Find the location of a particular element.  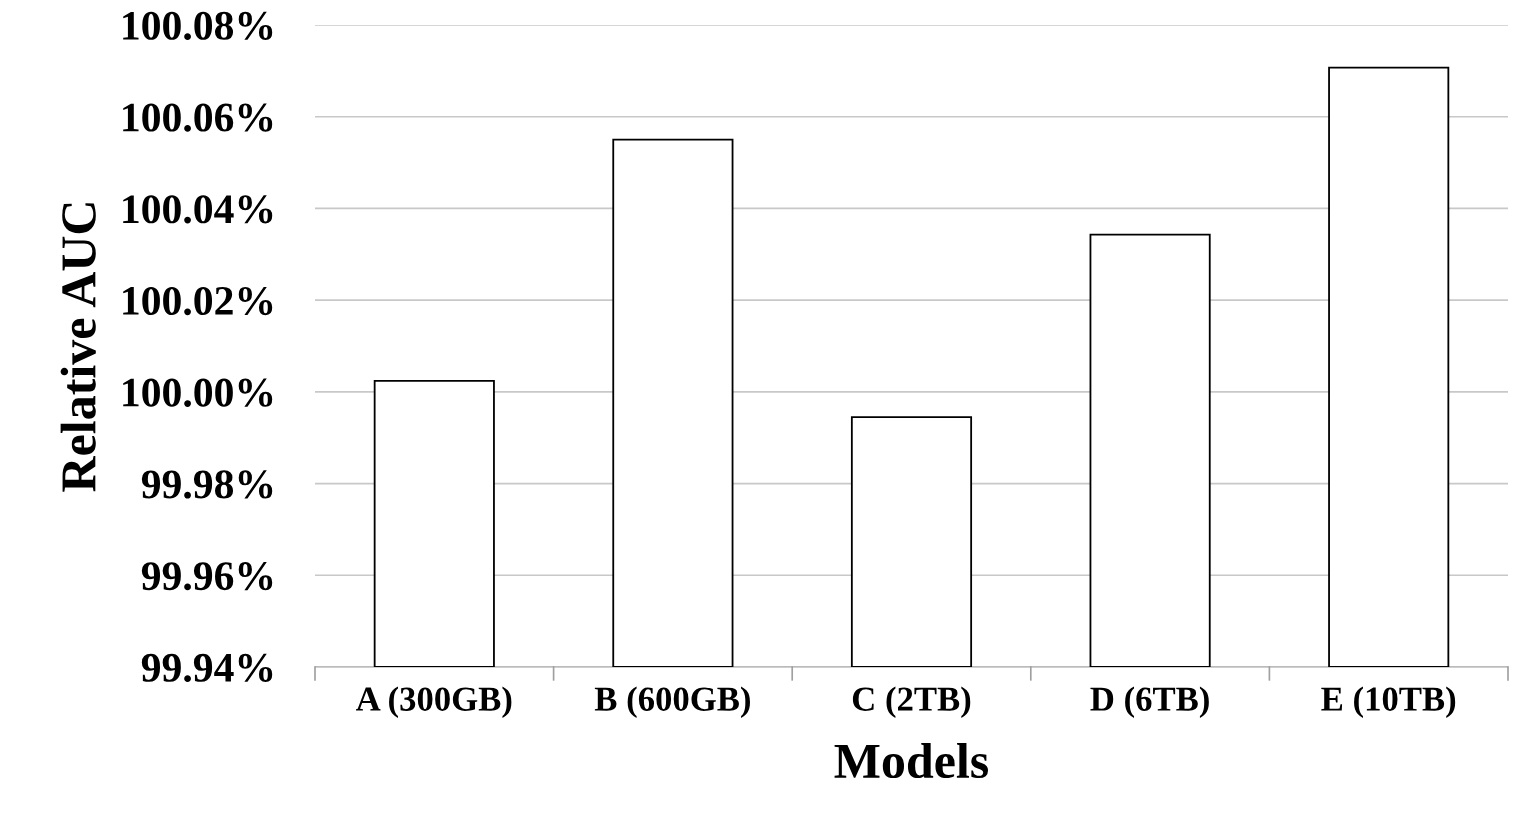

x-tick-label: A (300GB) is located at coordinates (434, 702).